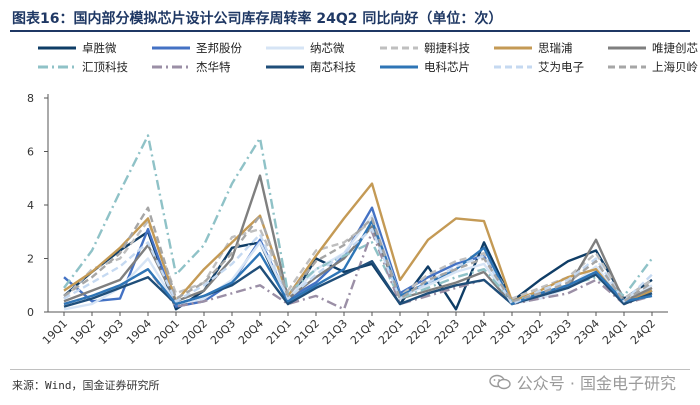 The width and height of the screenshot is (700, 405). What do you see at coordinates (531, 332) in the screenshot?
I see `x-tick-label: 23Q2` at bounding box center [531, 332].